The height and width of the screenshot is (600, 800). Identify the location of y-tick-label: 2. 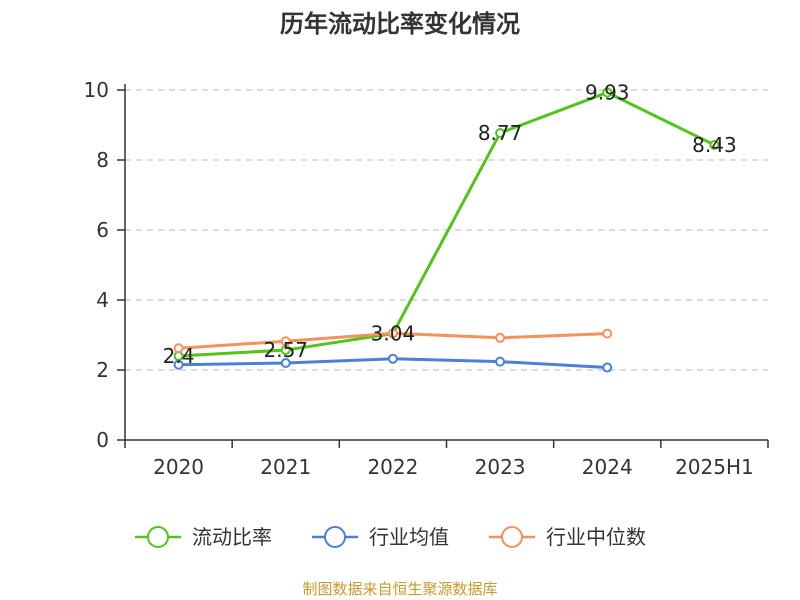
(102, 370).